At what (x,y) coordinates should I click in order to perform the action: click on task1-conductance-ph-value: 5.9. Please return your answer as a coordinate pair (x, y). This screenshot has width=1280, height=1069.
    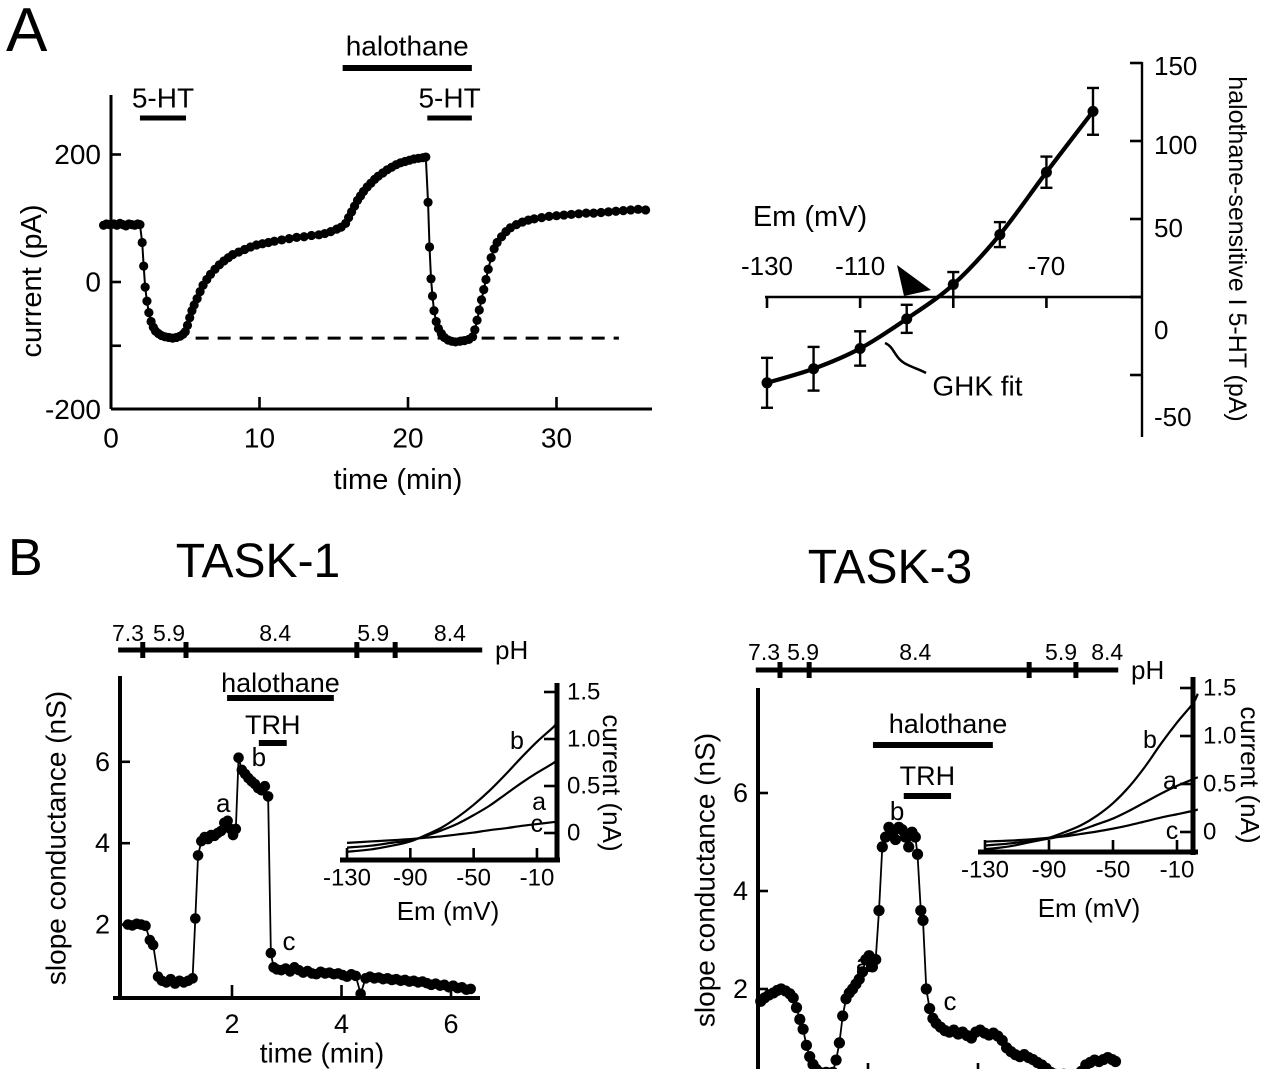
    Looking at the image, I should click on (373, 633).